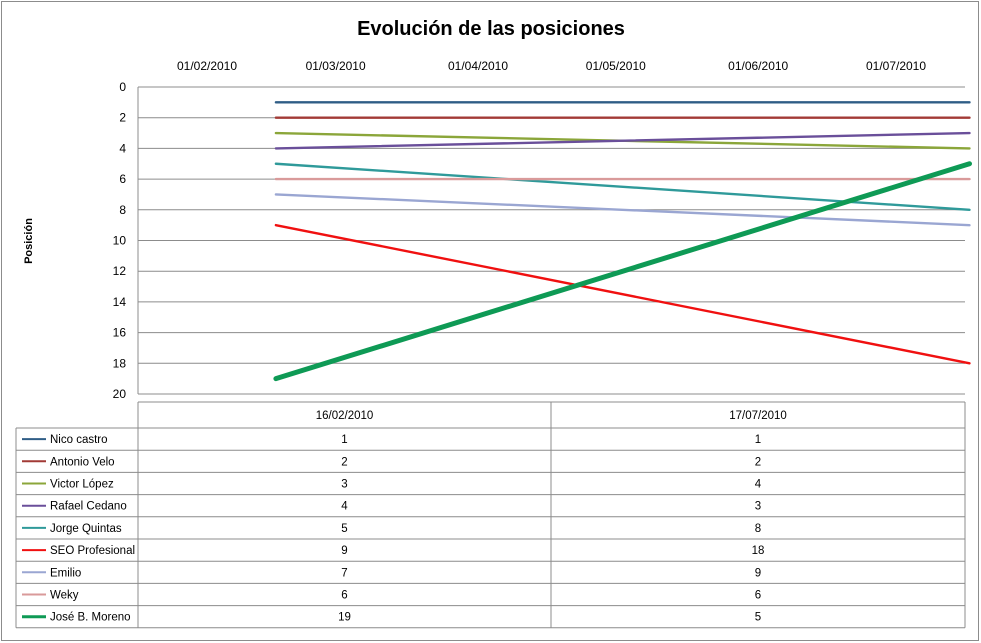  Describe the element at coordinates (344, 618) in the screenshot. I see `data-label: 19` at that location.